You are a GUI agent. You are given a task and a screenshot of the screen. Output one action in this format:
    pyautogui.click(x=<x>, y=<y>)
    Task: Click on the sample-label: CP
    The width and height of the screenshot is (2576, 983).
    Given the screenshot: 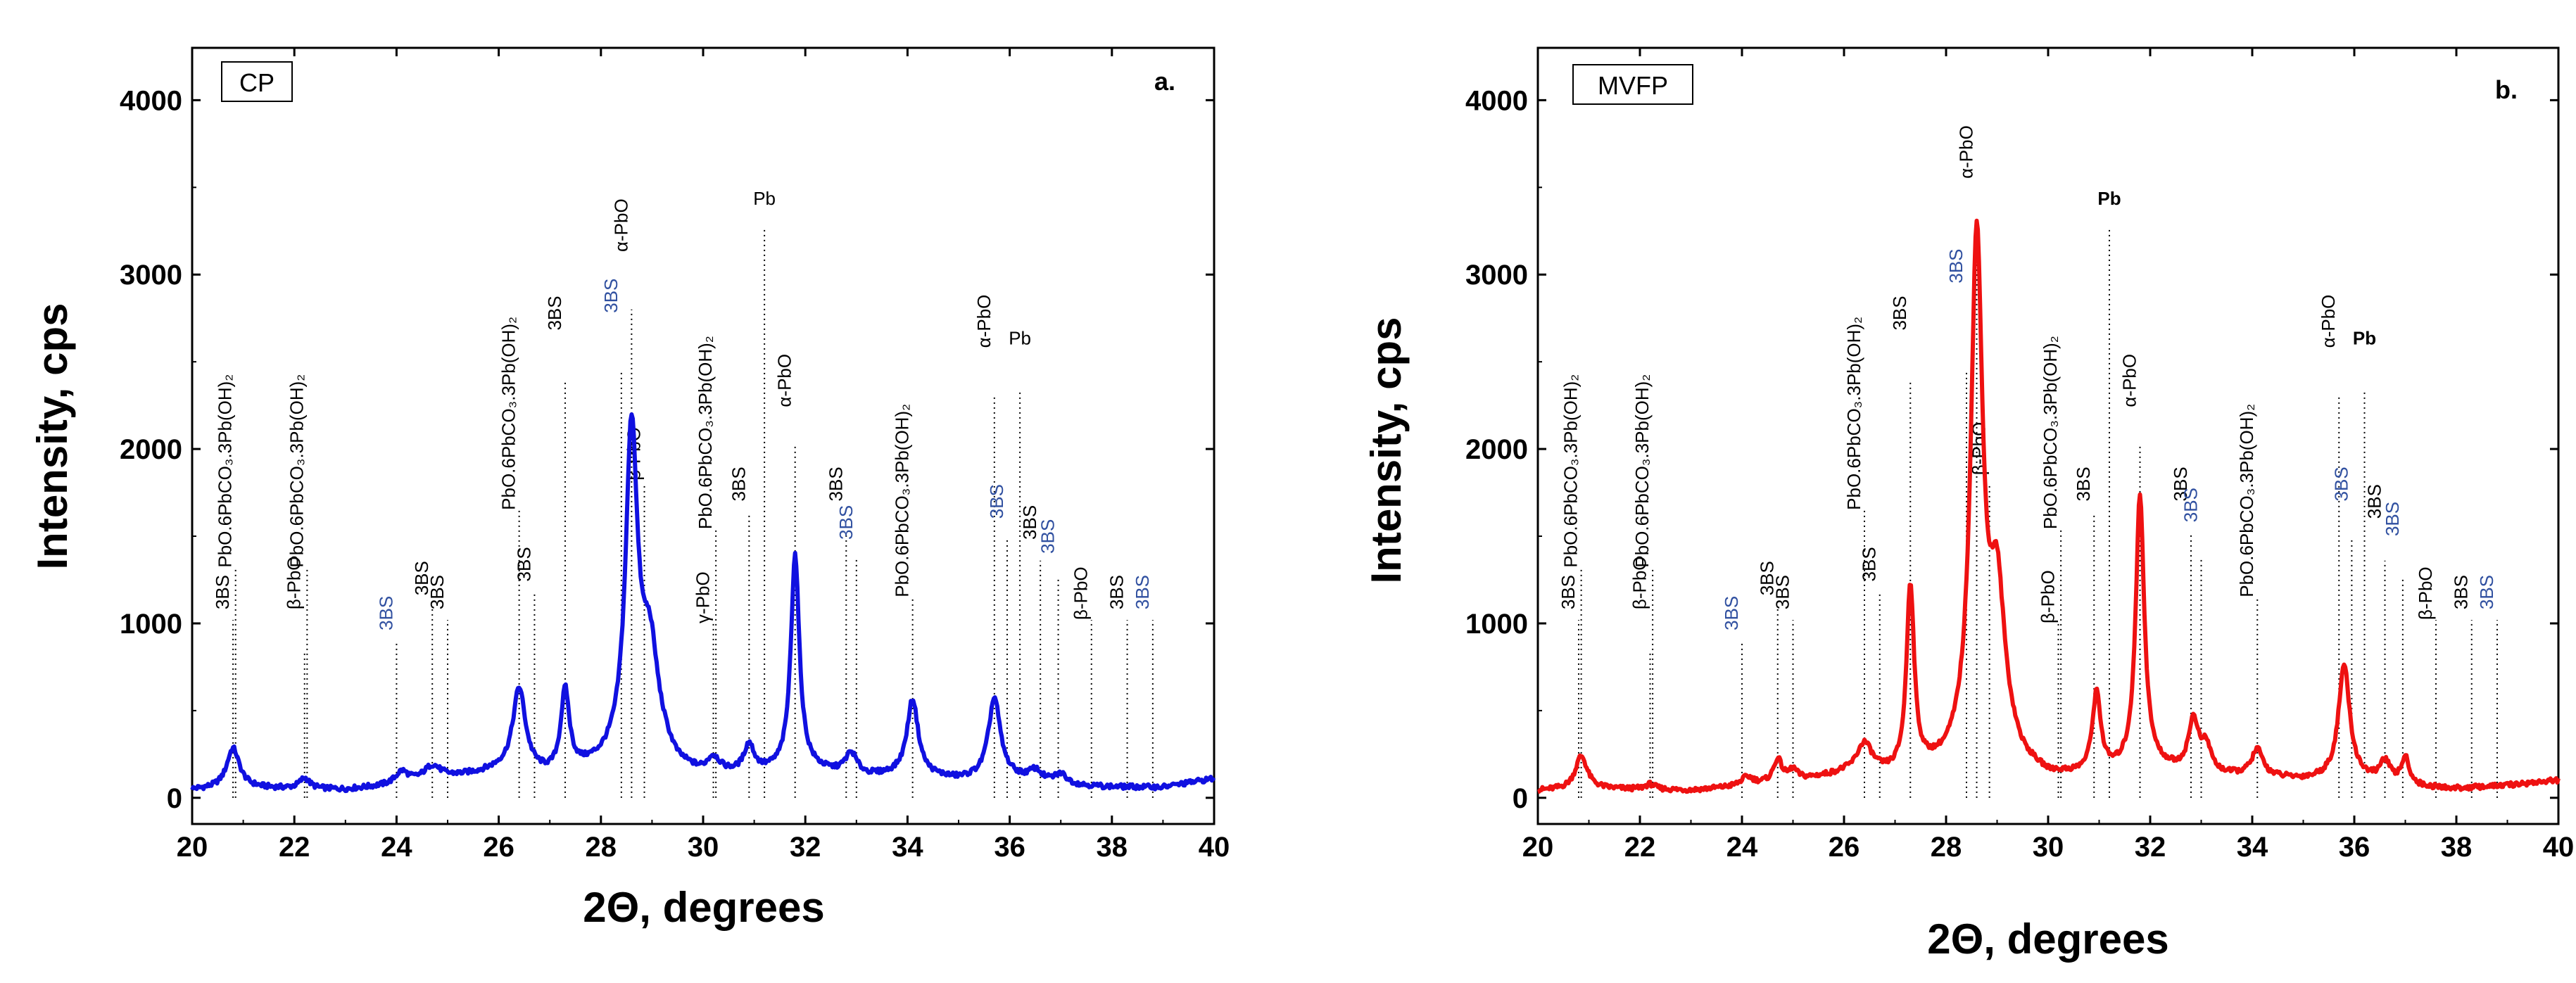 What is the action you would take?
    pyautogui.click(x=256, y=82)
    